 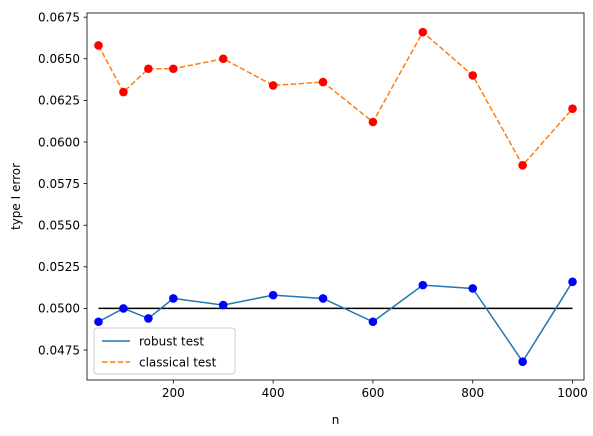 What do you see at coordinates (472, 393) in the screenshot?
I see `x-tick-label: 800` at bounding box center [472, 393].